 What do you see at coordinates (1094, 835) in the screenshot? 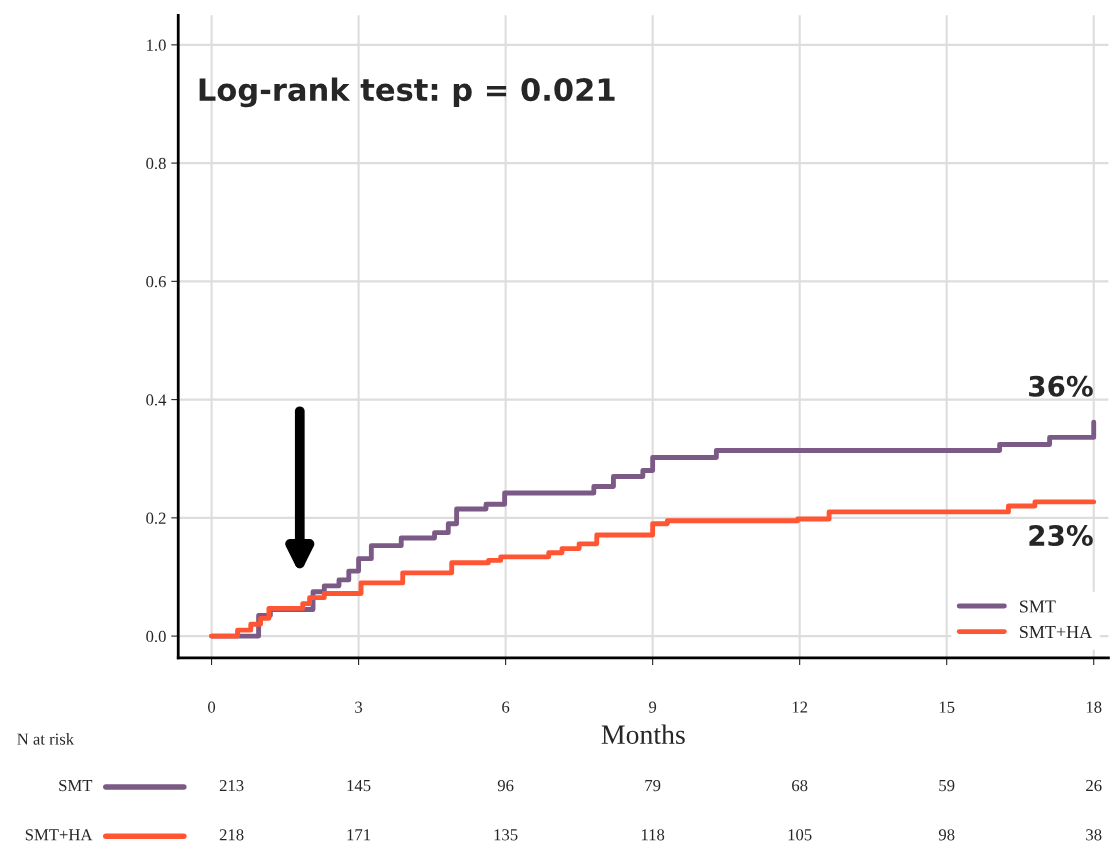
I see `text: 38` at bounding box center [1094, 835].